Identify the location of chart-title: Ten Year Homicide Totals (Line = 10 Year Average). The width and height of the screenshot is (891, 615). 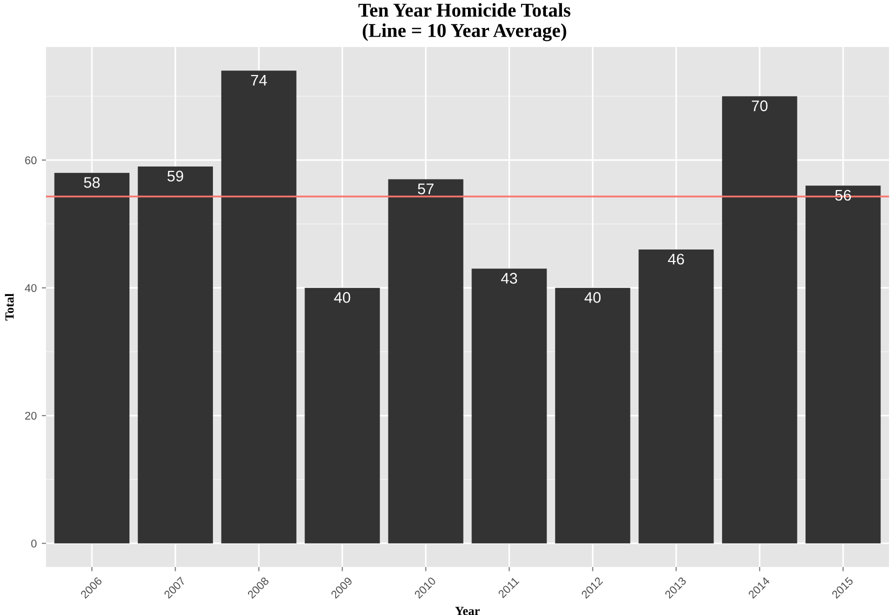
(464, 22).